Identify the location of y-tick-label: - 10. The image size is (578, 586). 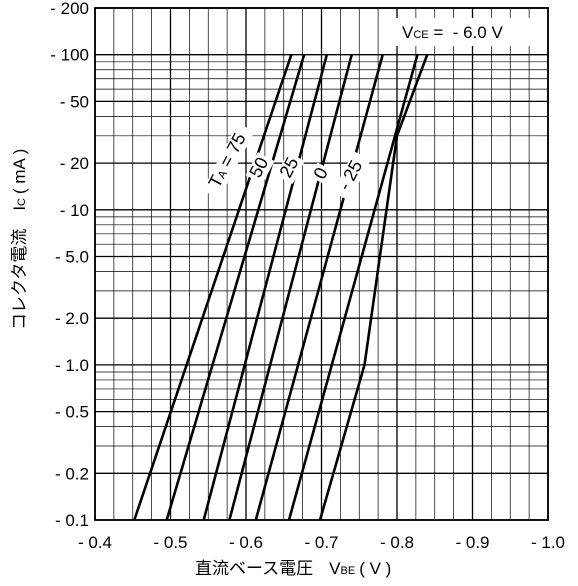
(74, 210).